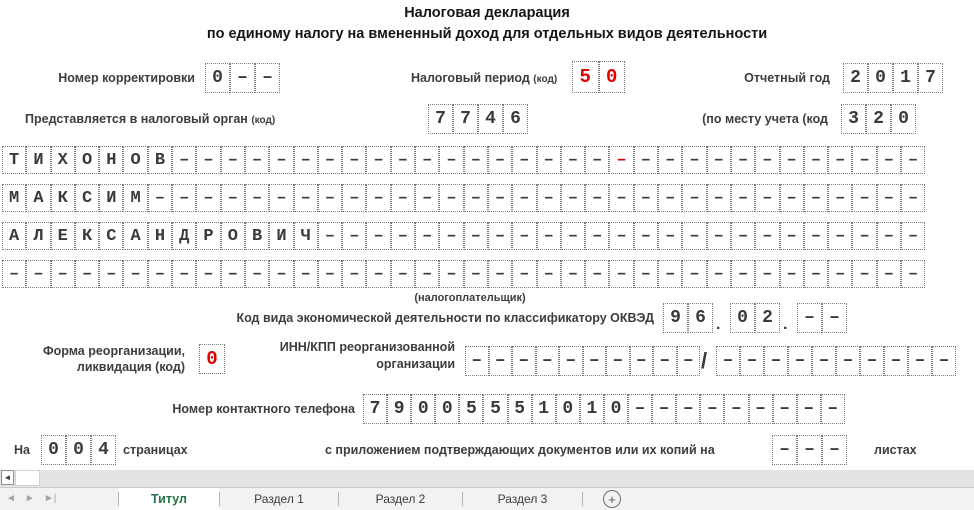 Image resolution: width=974 pixels, height=510 pixels. Describe the element at coordinates (184, 236) in the screenshot. I see `form-cell: Д` at that location.